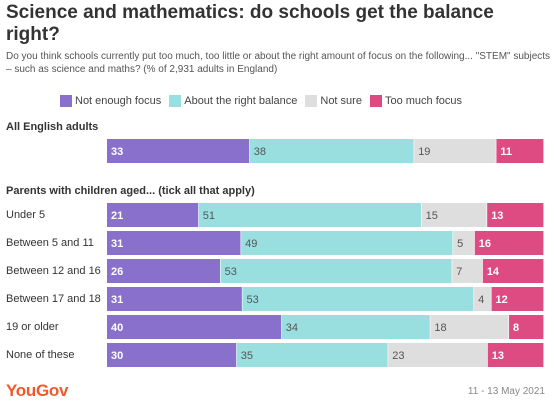 The height and width of the screenshot is (404, 556). What do you see at coordinates (251, 244) in the screenshot?
I see `data-label: 49` at bounding box center [251, 244].